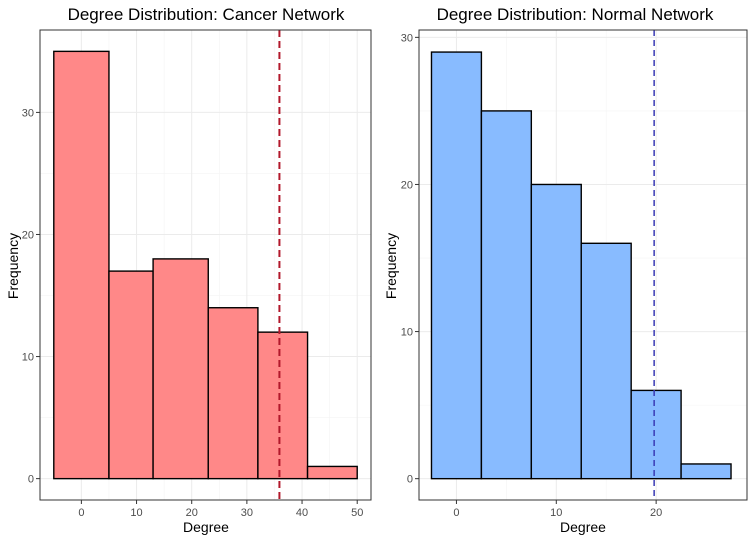 This screenshot has height=542, width=754. What do you see at coordinates (28, 235) in the screenshot?
I see `cancer-y-tick-label: 20` at bounding box center [28, 235].